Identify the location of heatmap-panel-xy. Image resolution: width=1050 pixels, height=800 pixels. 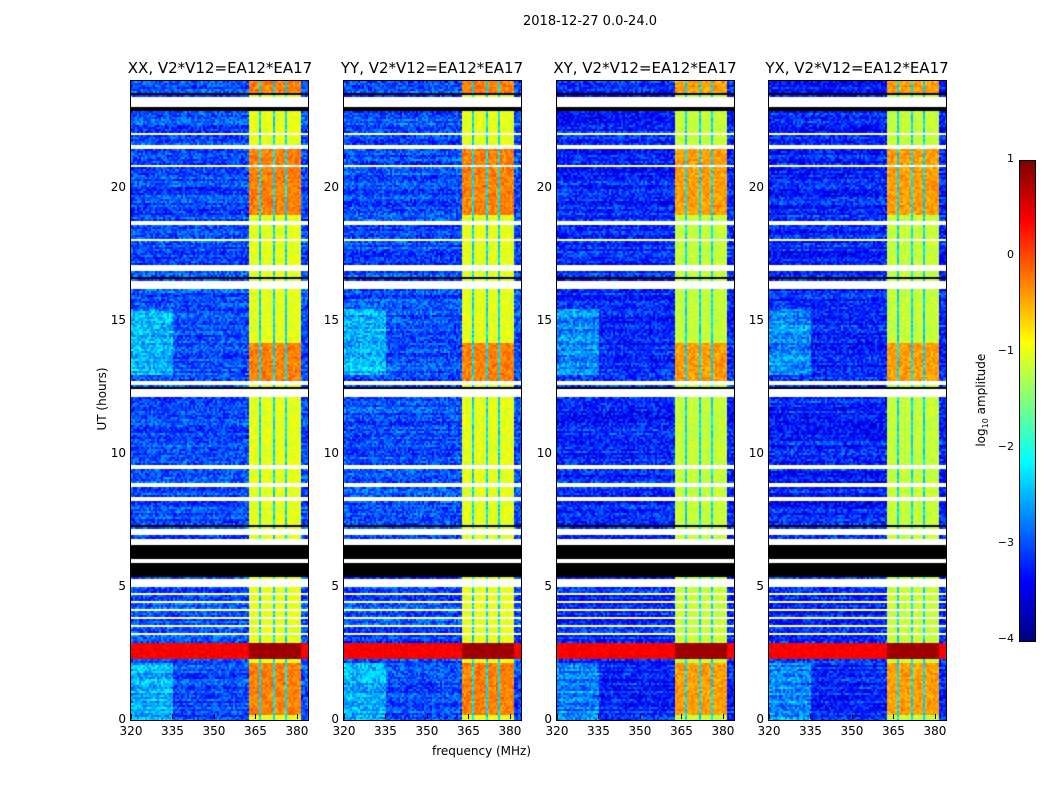
(645, 400).